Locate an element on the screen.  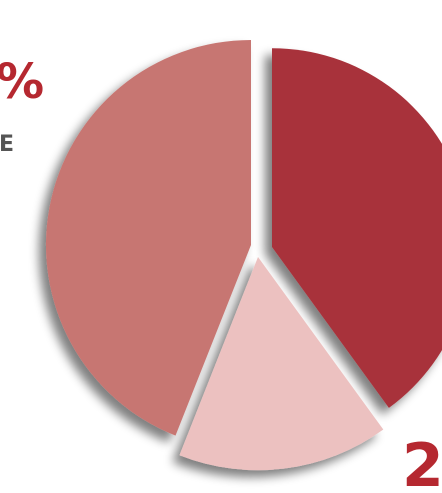
left-caption-callout: E is located at coordinates (7, 144).